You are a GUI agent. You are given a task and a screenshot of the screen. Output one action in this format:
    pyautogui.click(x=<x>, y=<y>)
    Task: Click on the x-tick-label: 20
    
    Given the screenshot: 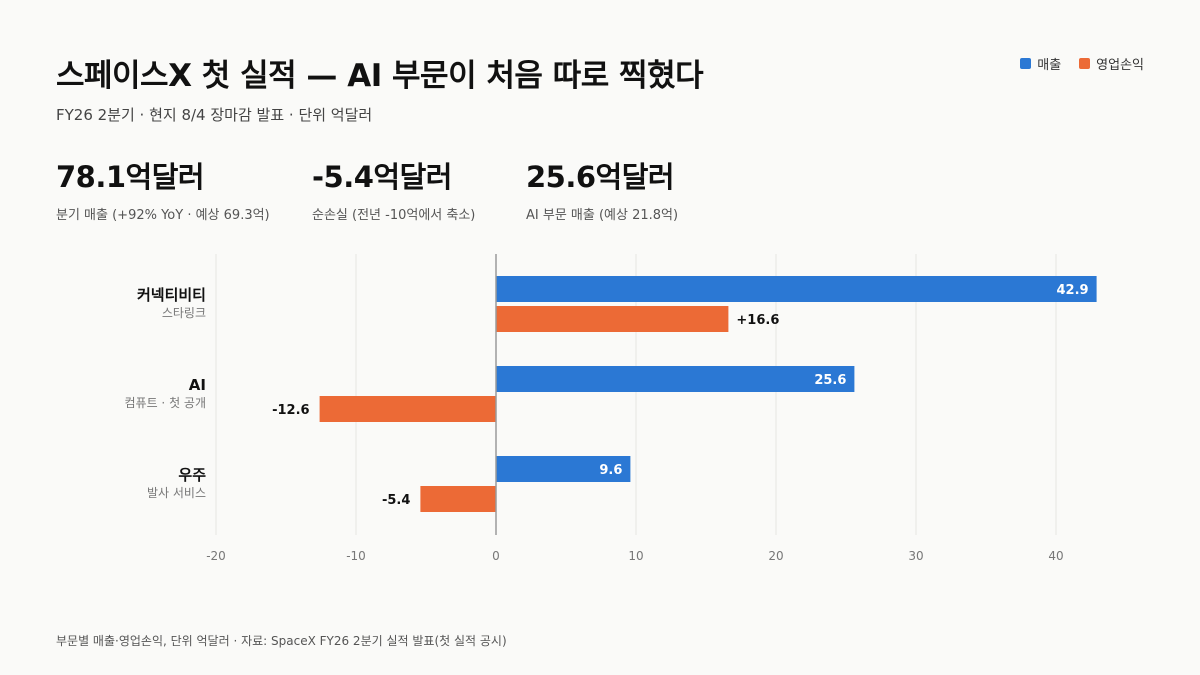 What is the action you would take?
    pyautogui.click(x=775, y=556)
    